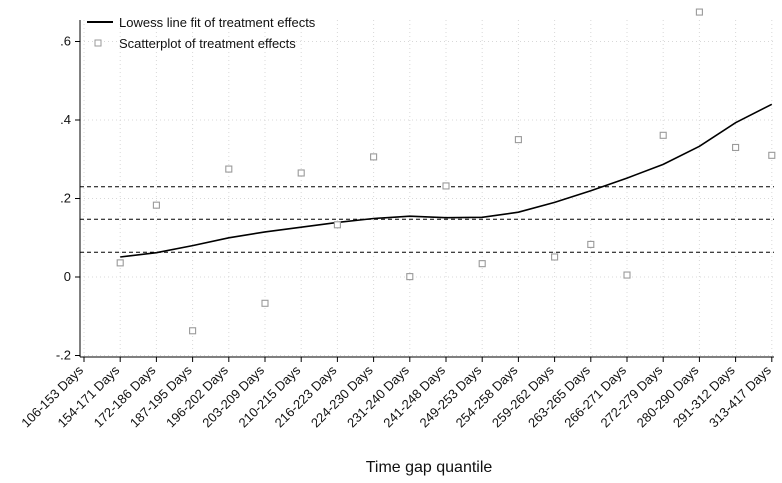 The width and height of the screenshot is (782, 483). What do you see at coordinates (98, 43) in the screenshot?
I see `legend-square-symbol` at bounding box center [98, 43].